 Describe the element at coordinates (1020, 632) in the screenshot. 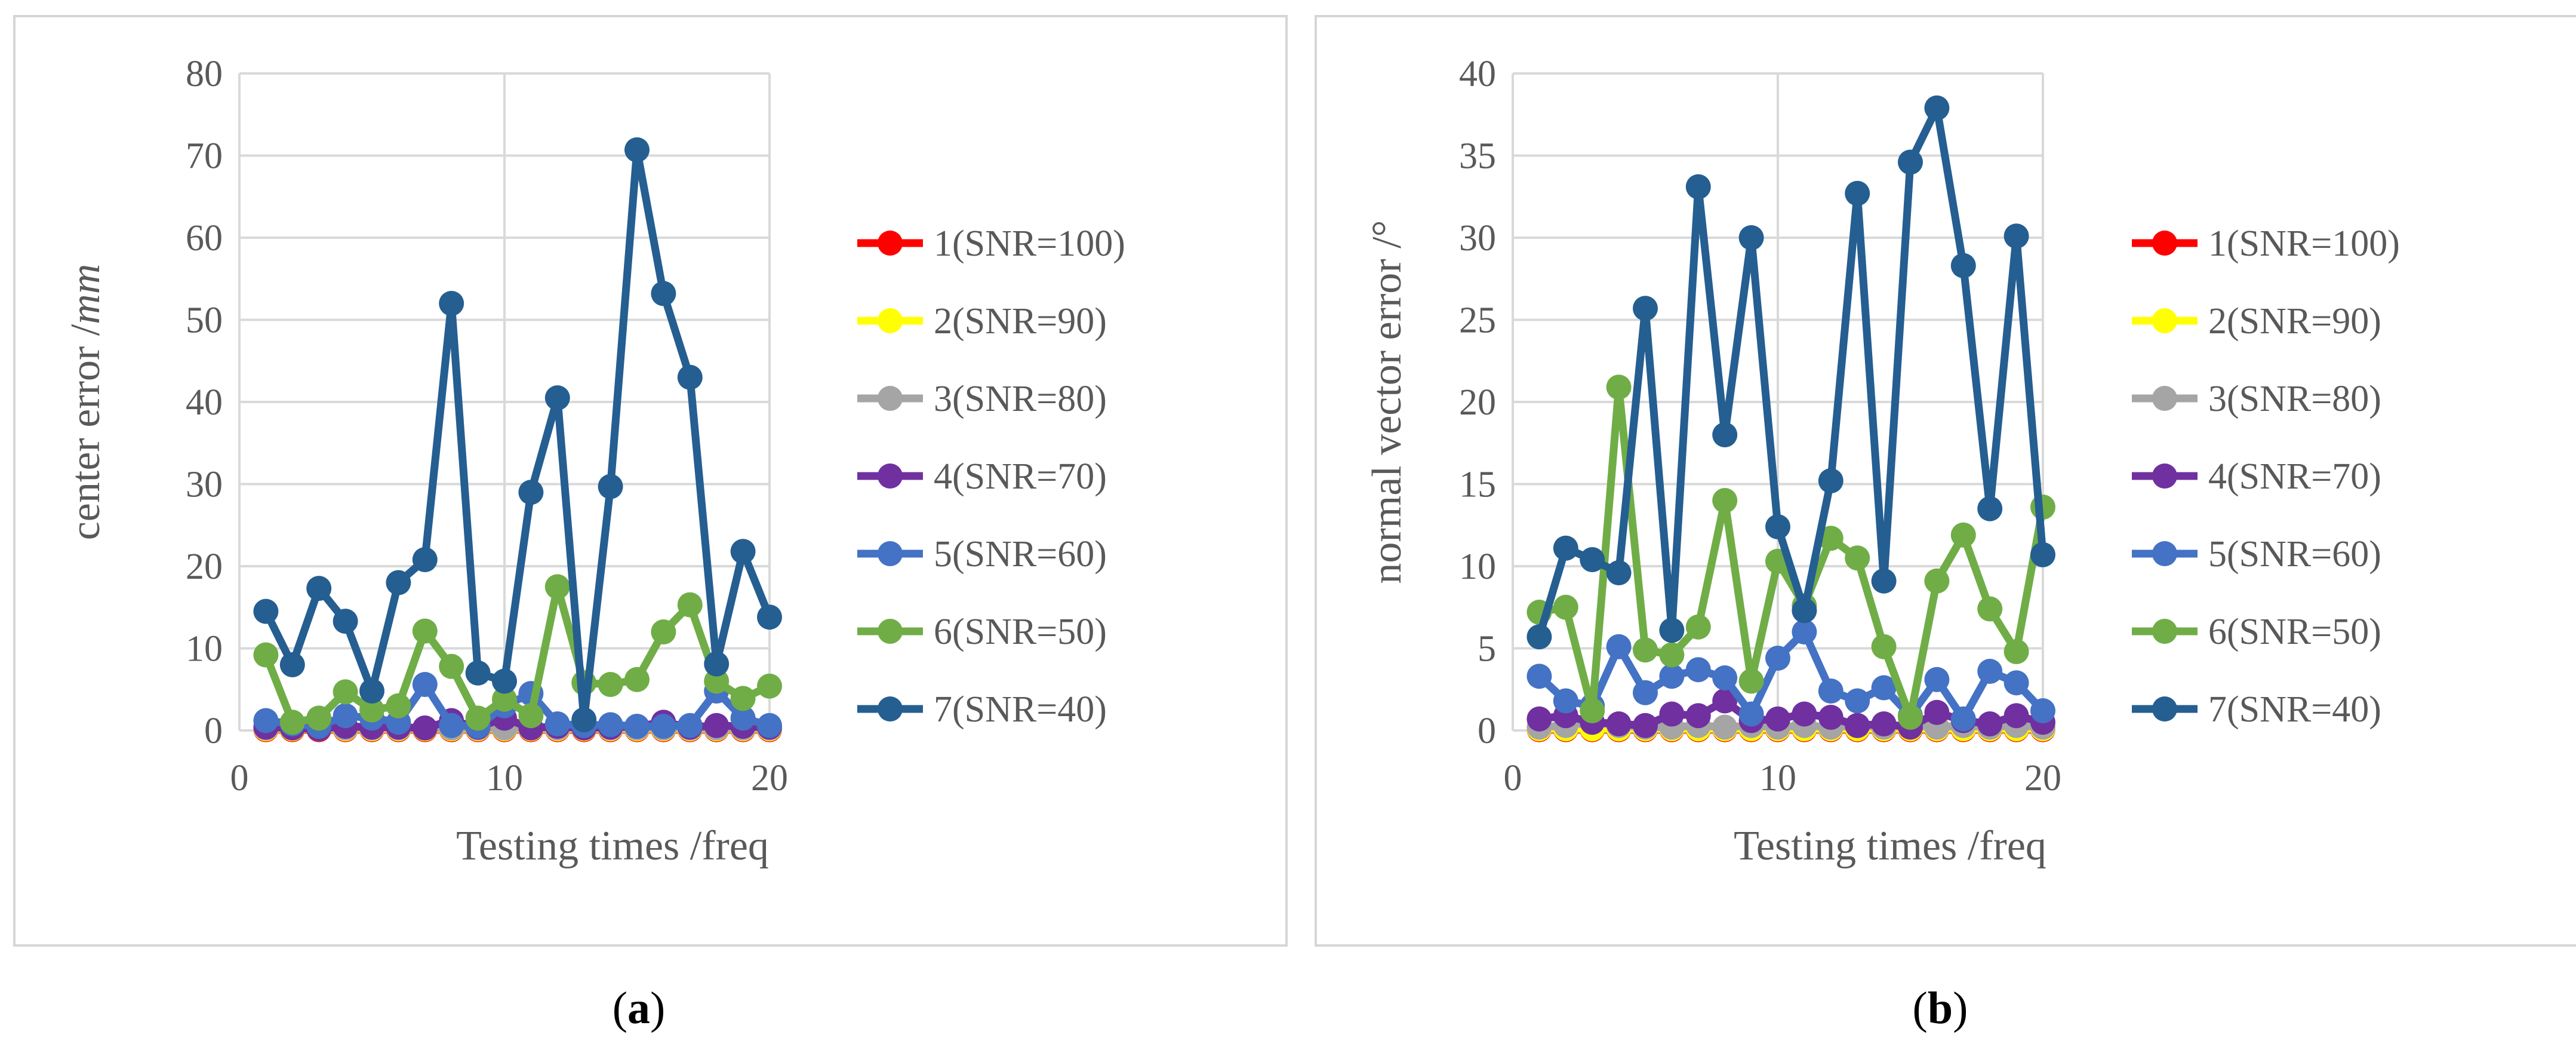

I see `legend-label: 6(SNR=50)` at that location.